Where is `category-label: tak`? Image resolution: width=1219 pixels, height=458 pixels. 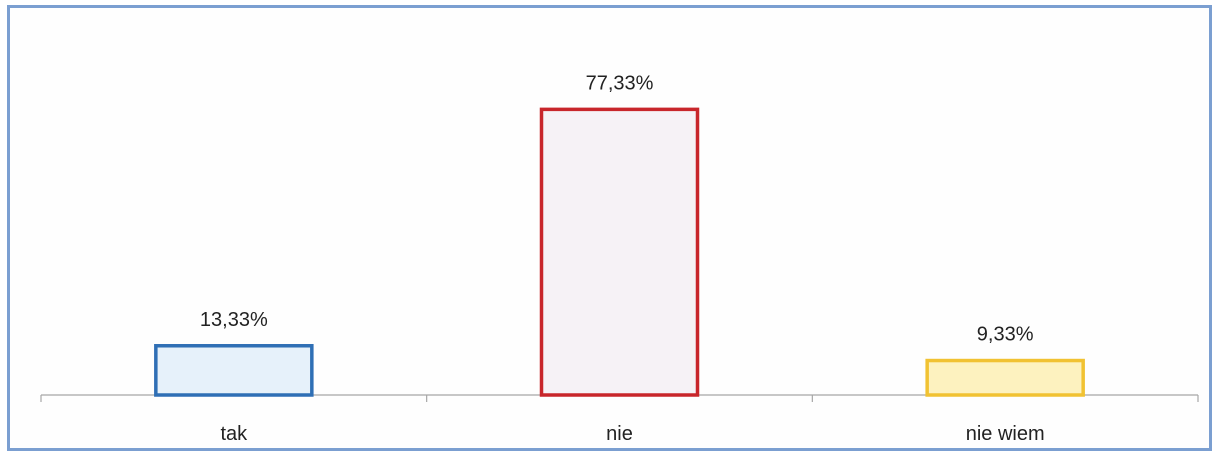
category-label: tak is located at coordinates (234, 434).